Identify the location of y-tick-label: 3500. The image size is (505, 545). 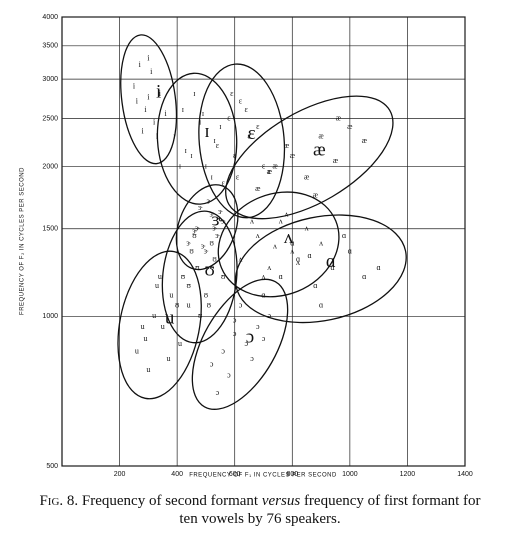
(50, 46).